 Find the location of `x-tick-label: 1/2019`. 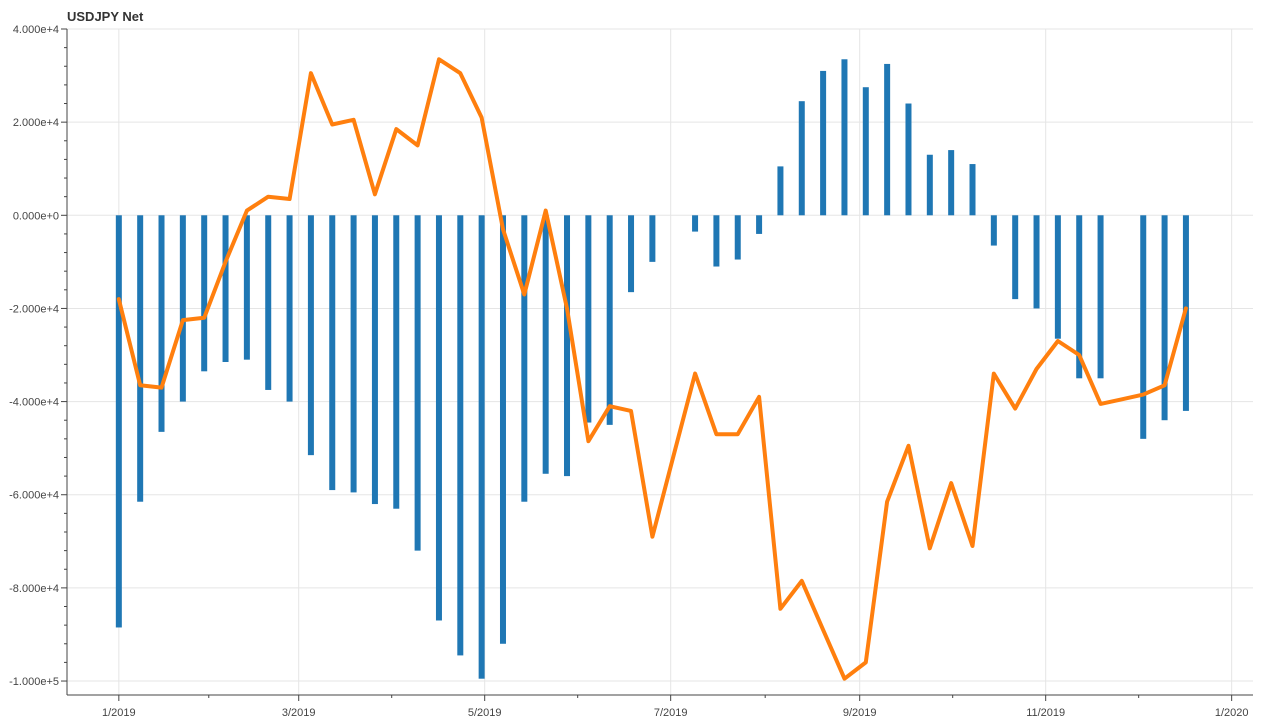

x-tick-label: 1/2019 is located at coordinates (119, 713).